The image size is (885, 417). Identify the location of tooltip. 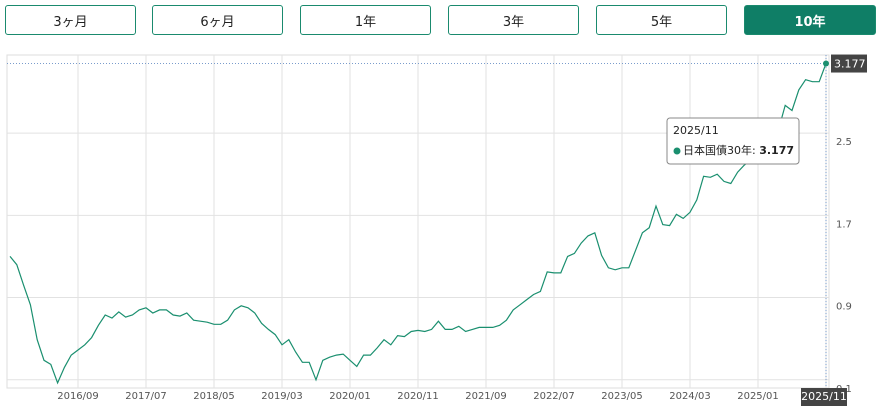
(733, 141).